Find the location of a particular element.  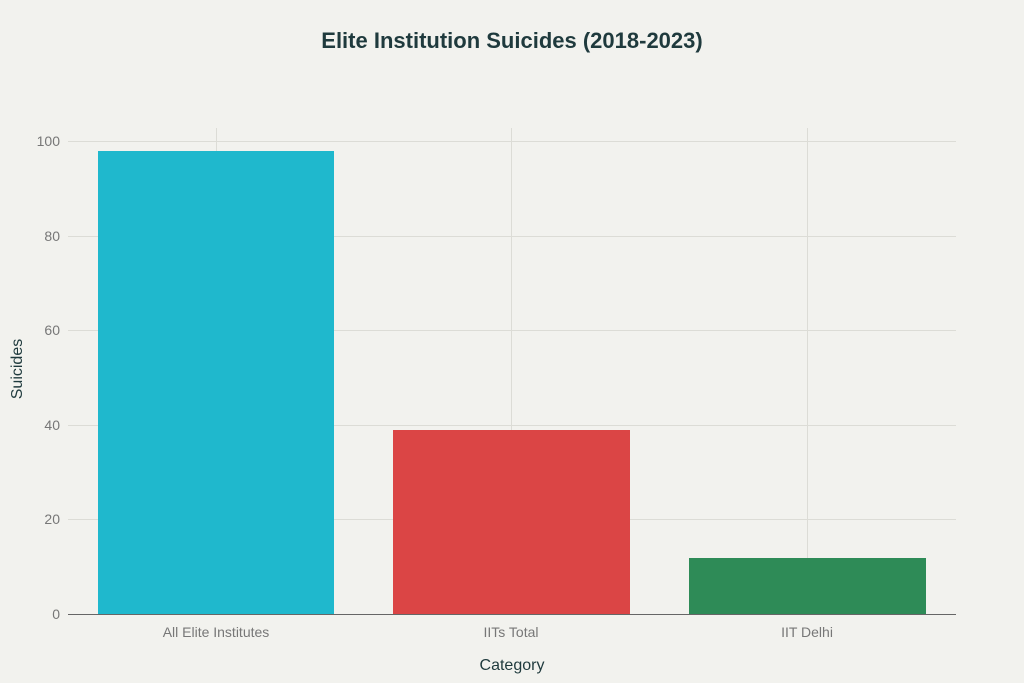

ytick-0: 0 is located at coordinates (56, 614).